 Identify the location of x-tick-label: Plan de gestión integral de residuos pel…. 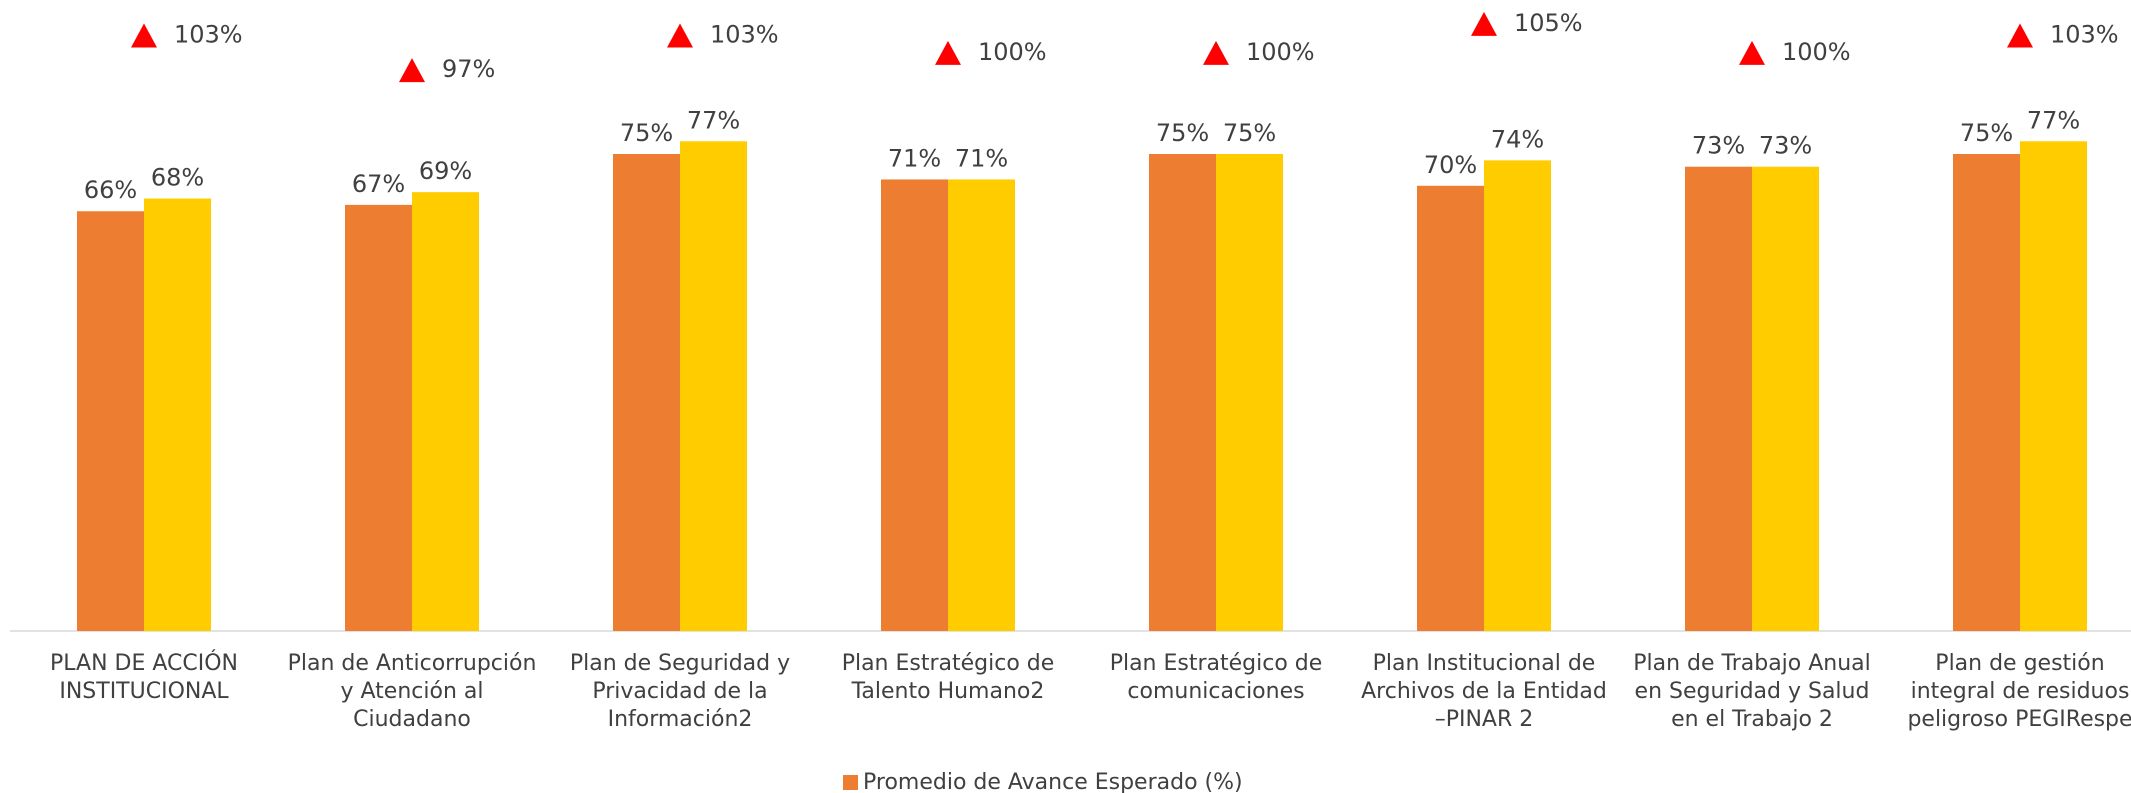
(2019, 691).